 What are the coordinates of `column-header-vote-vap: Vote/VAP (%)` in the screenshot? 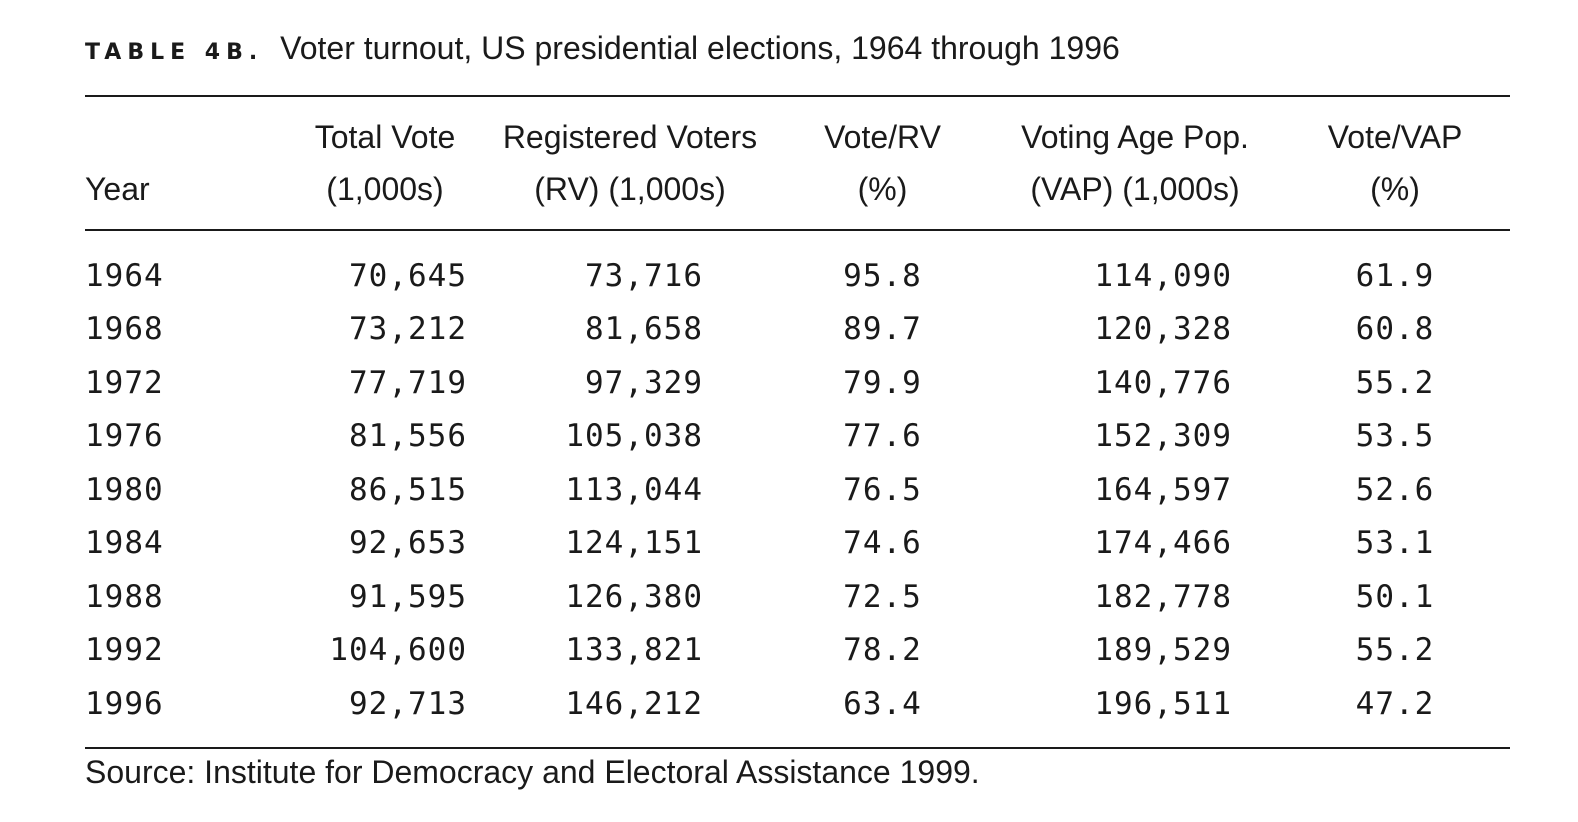 It's located at (1395, 163).